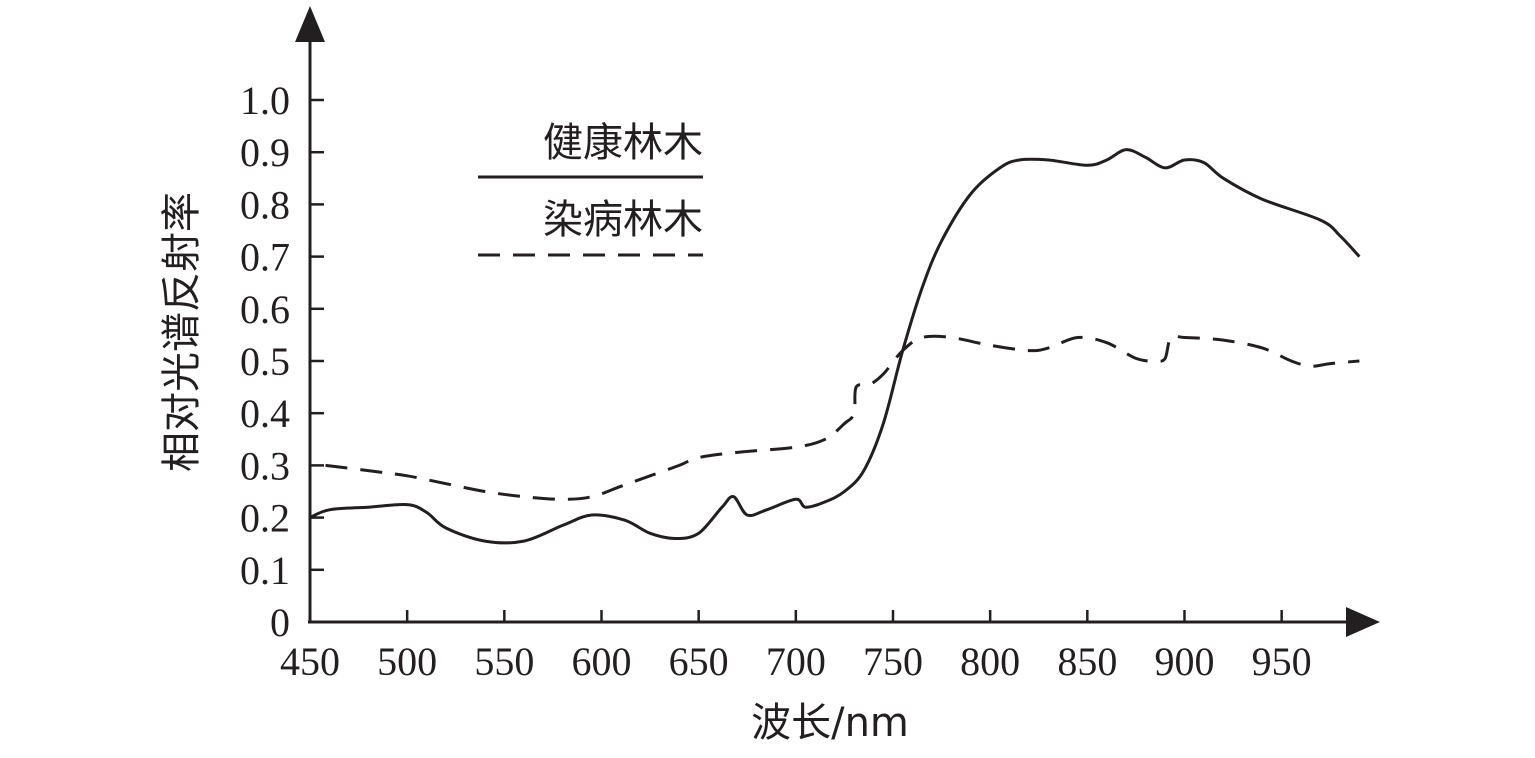 This screenshot has width=1535, height=758. Describe the element at coordinates (504, 661) in the screenshot. I see `x-tick-label: 550` at that location.